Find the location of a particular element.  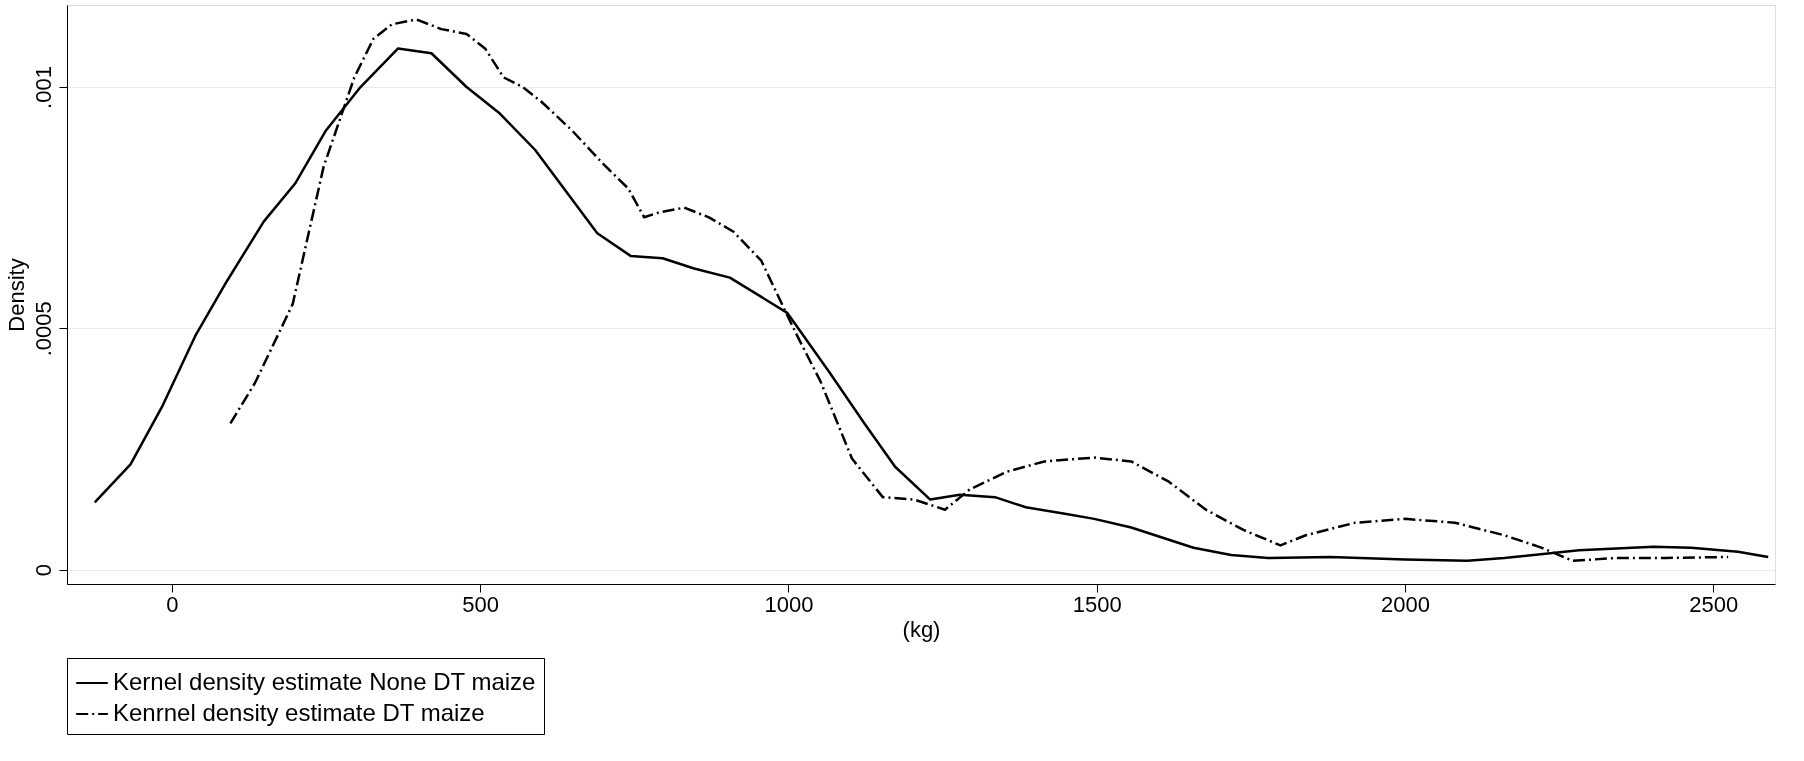

y-tick-label: .001 is located at coordinates (43, 87).